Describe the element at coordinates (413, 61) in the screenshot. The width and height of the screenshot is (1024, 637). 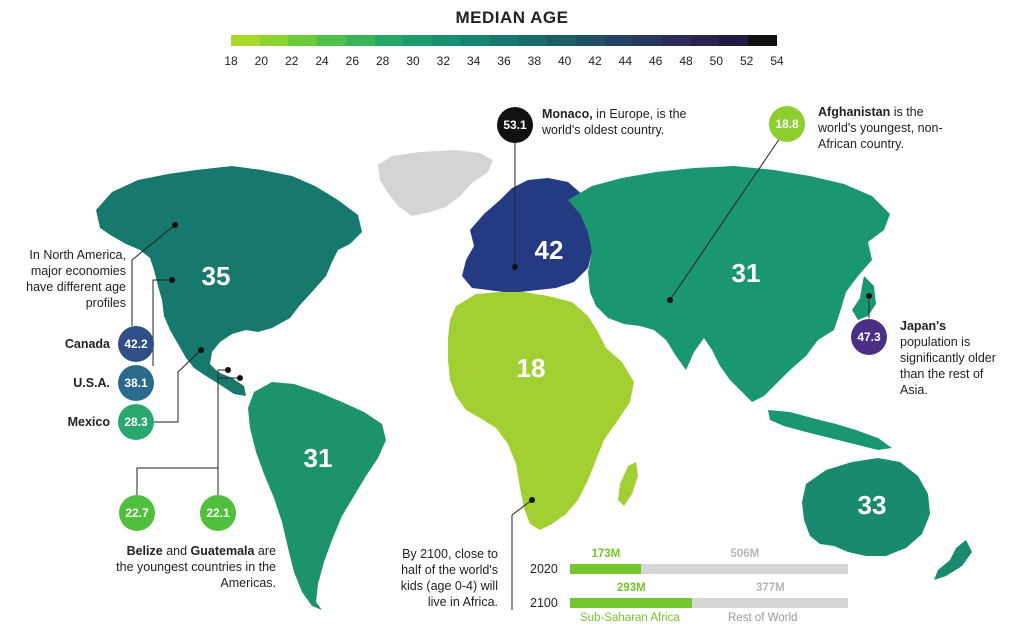
I see `scale-tick-label: 30` at that location.